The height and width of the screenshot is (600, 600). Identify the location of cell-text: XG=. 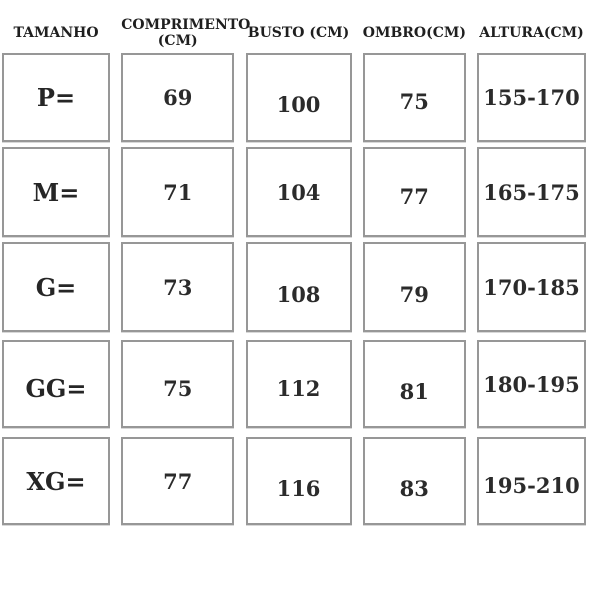
(56, 481).